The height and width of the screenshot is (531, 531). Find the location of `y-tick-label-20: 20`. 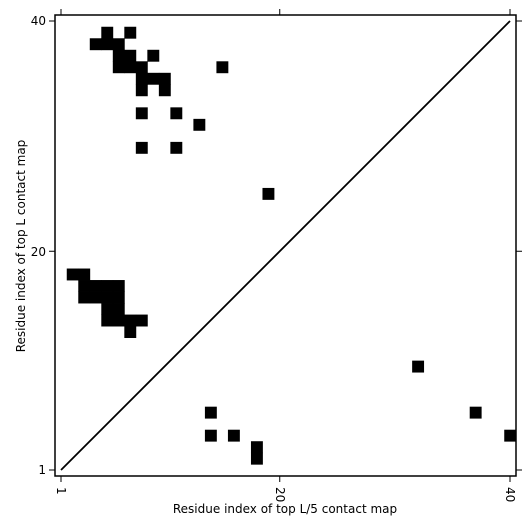

y-tick-label-20: 20 is located at coordinates (38, 252).